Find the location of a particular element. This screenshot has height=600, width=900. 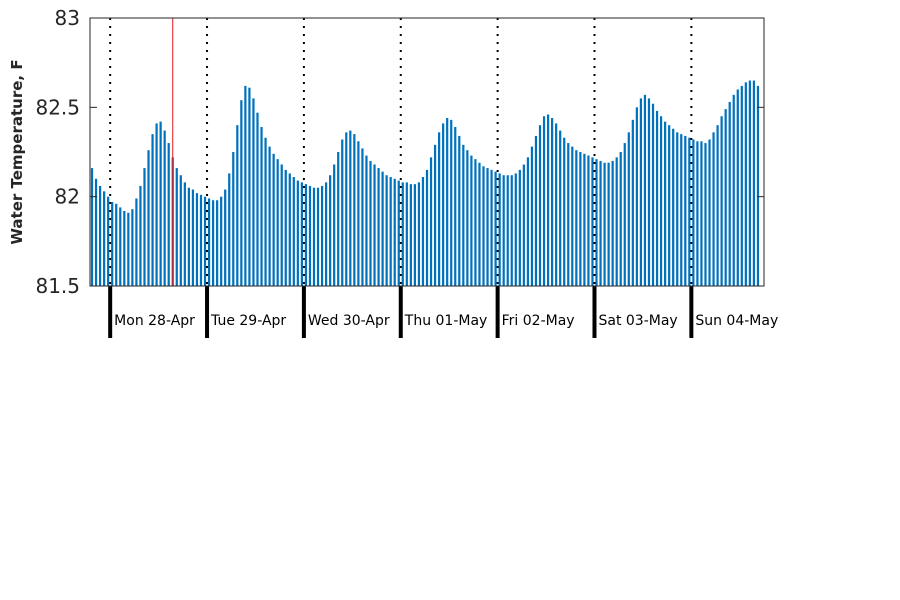

y-tick-label: 82 is located at coordinates (67, 197).